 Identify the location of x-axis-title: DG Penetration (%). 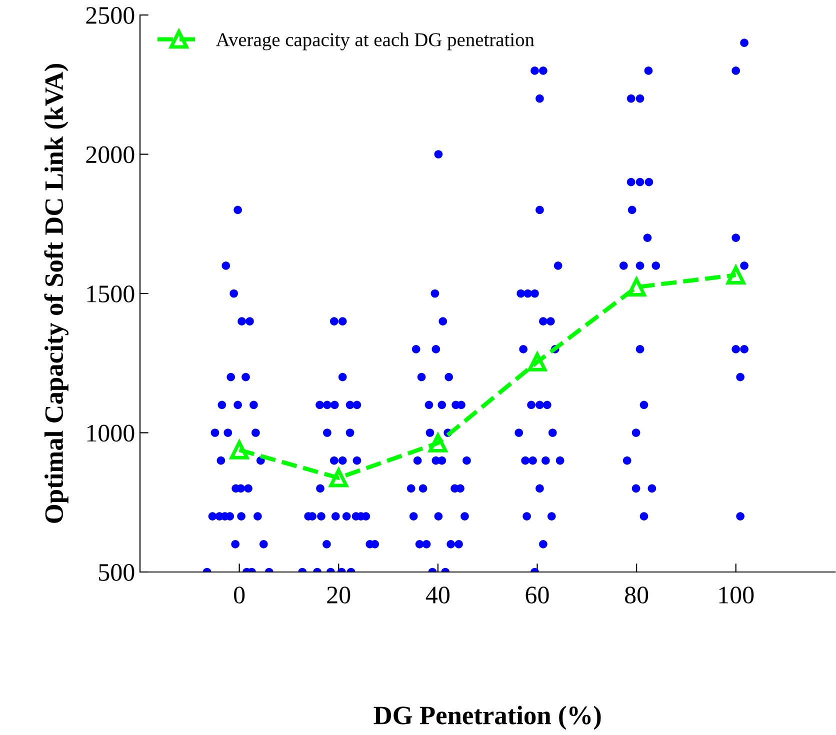
(487, 718).